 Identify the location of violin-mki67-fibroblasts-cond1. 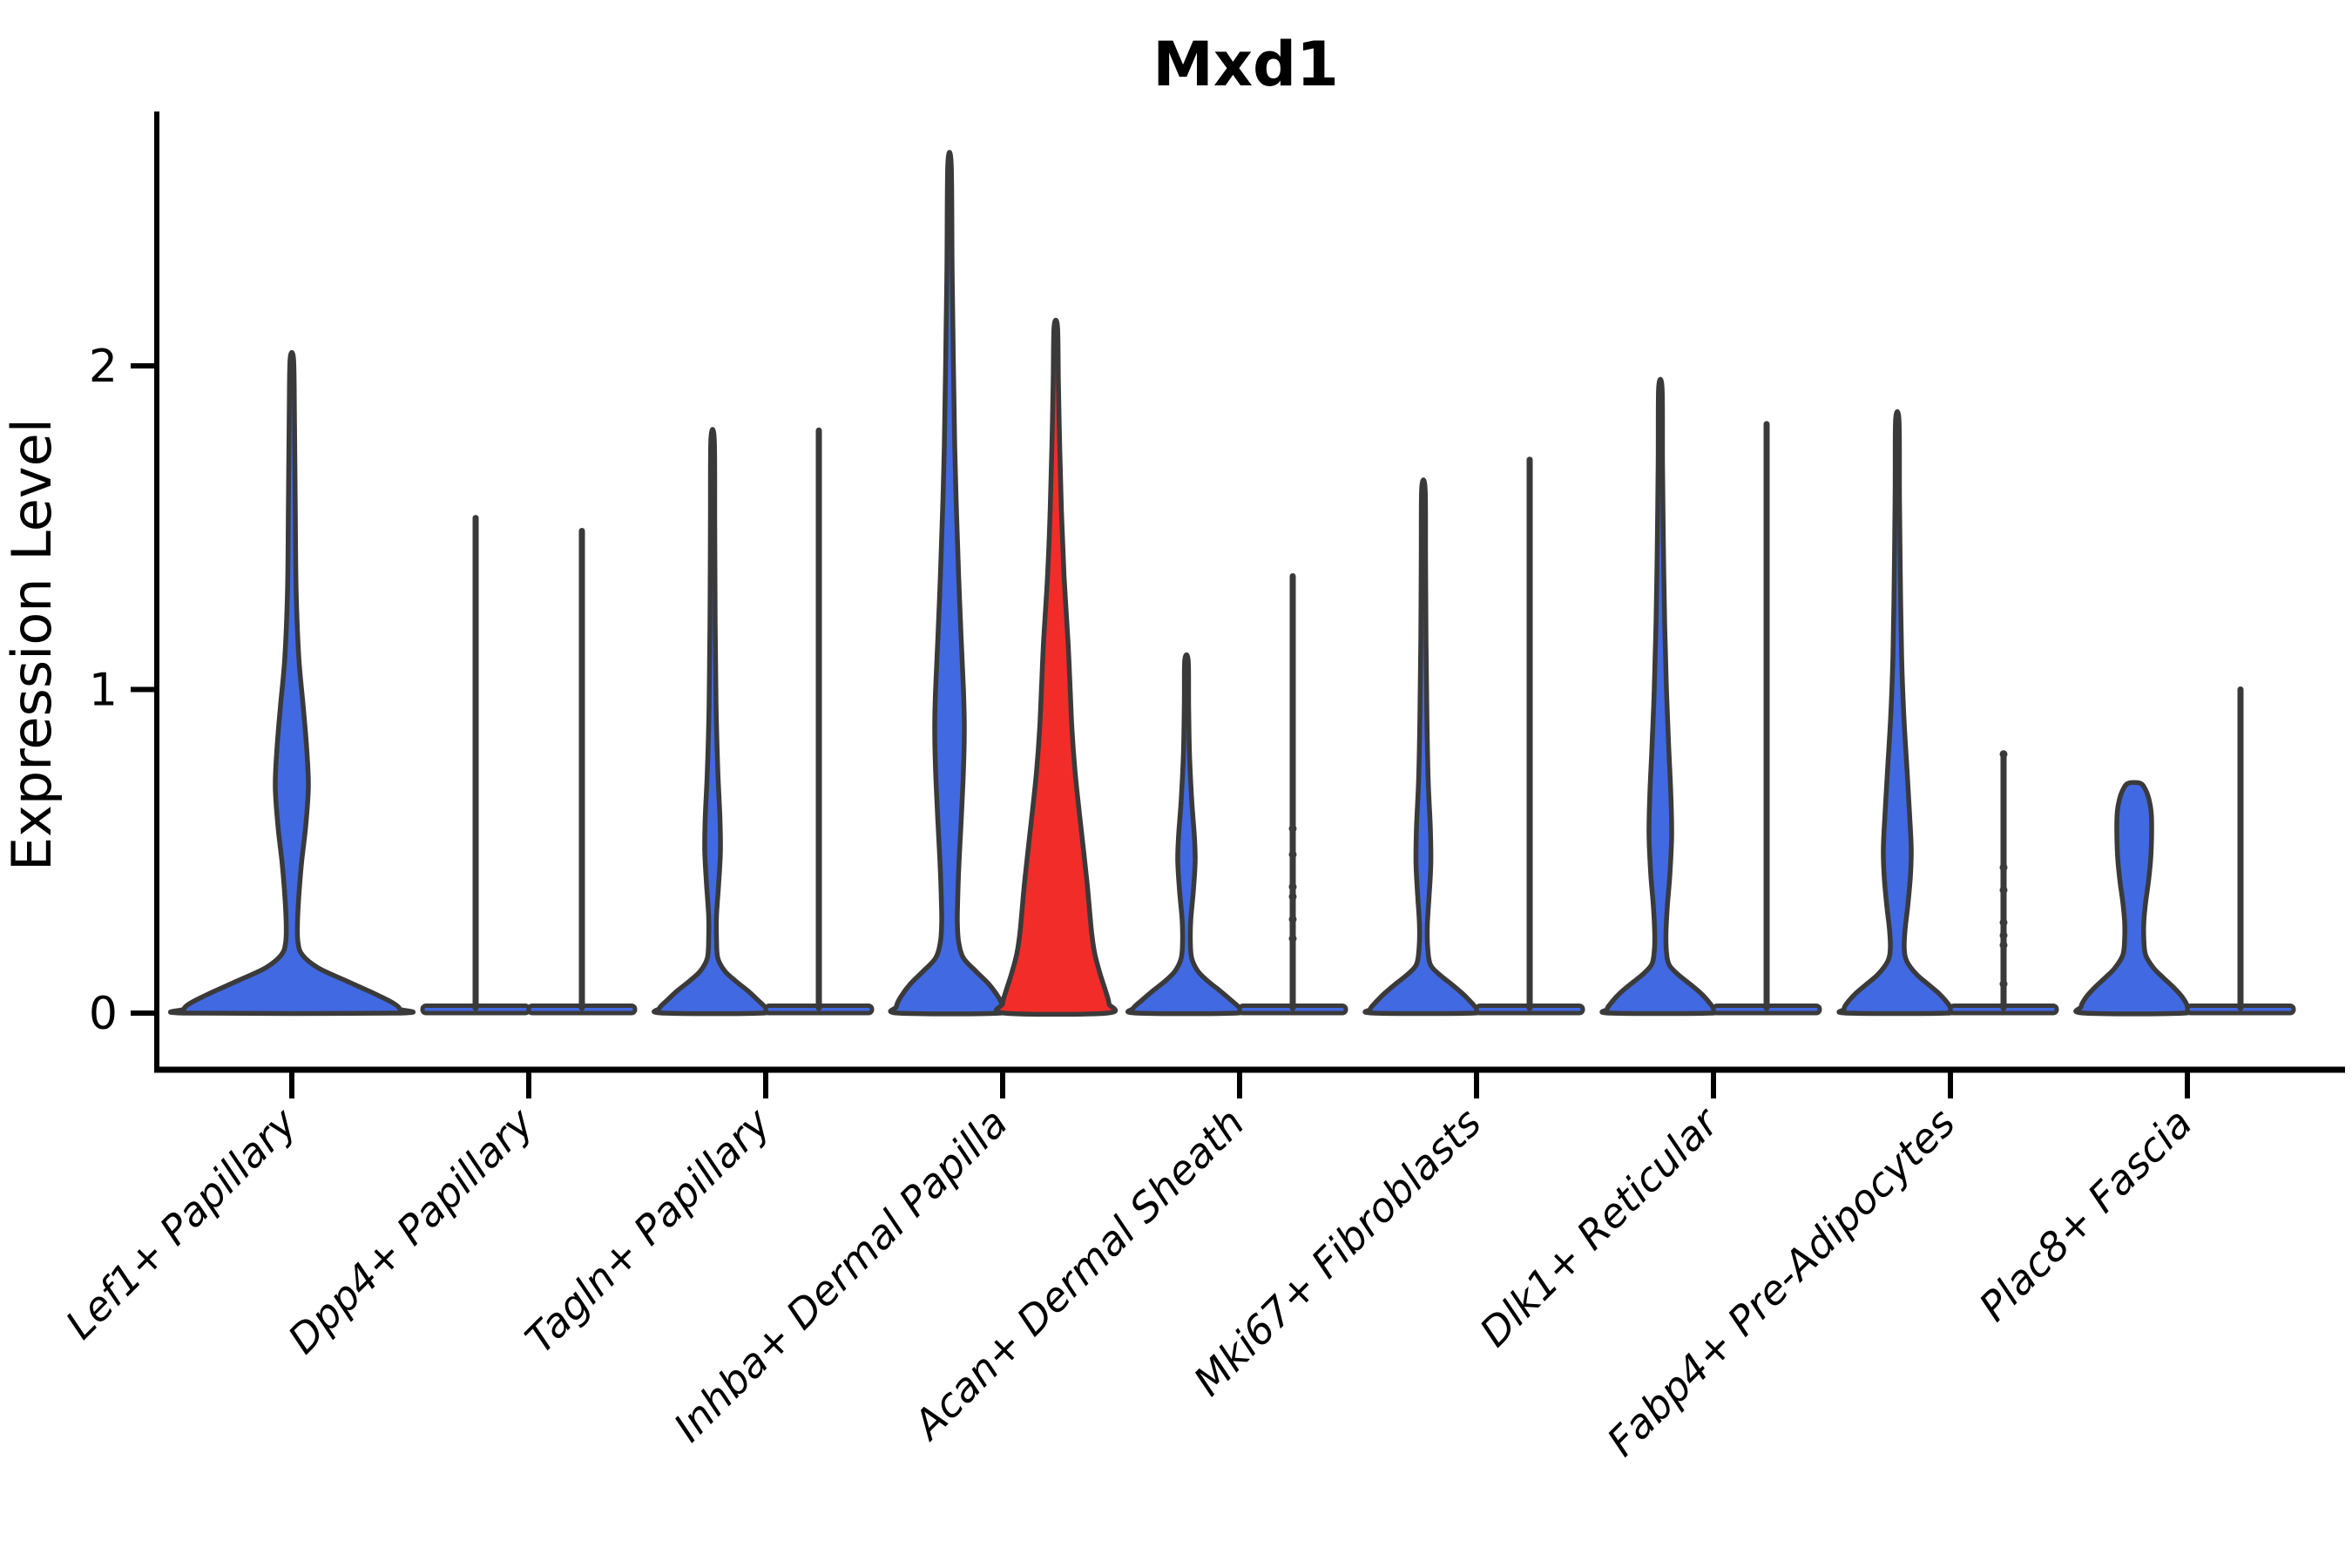
(1423, 747).